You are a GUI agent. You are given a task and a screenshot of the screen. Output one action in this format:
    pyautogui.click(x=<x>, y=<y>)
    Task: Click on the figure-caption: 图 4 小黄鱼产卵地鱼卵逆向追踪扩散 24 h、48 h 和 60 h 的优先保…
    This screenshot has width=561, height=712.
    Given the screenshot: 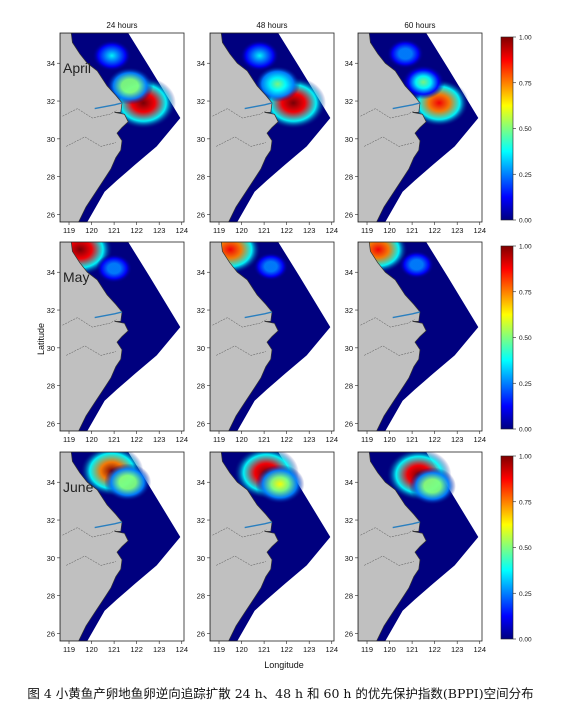 What is the action you would take?
    pyautogui.click(x=280, y=693)
    